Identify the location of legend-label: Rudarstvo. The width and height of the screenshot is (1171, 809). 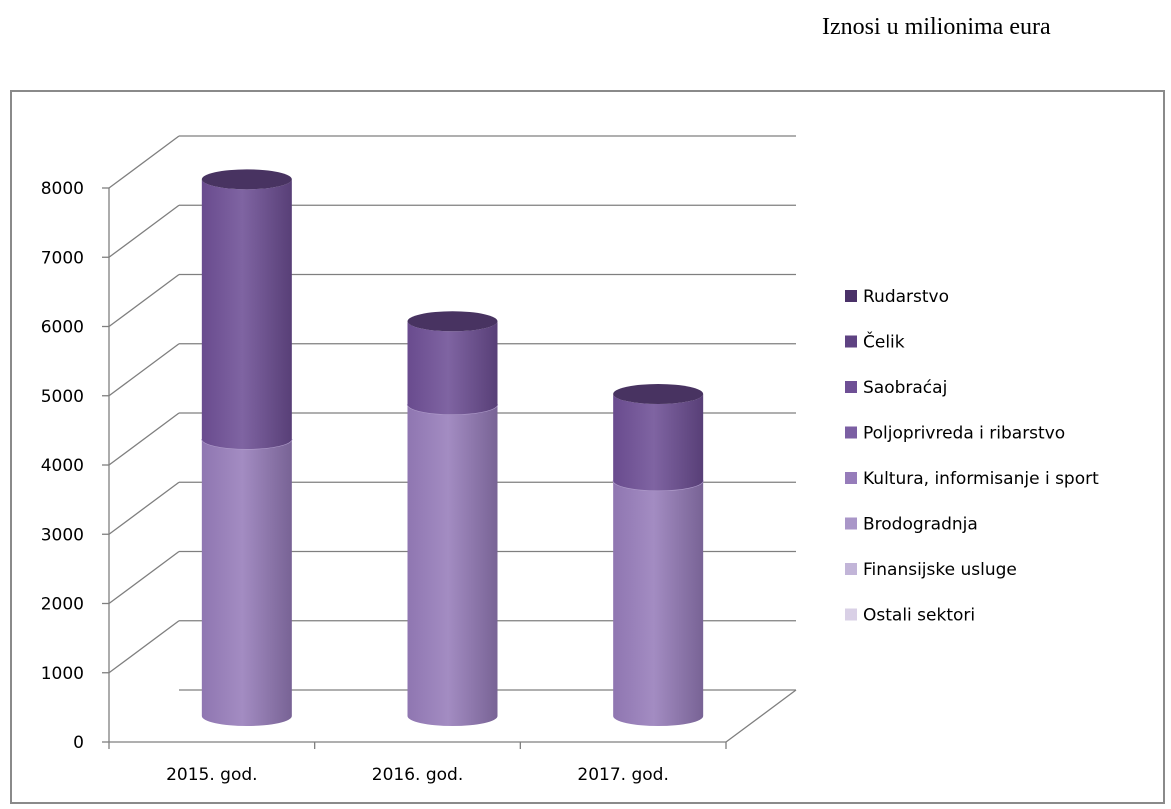
(906, 297).